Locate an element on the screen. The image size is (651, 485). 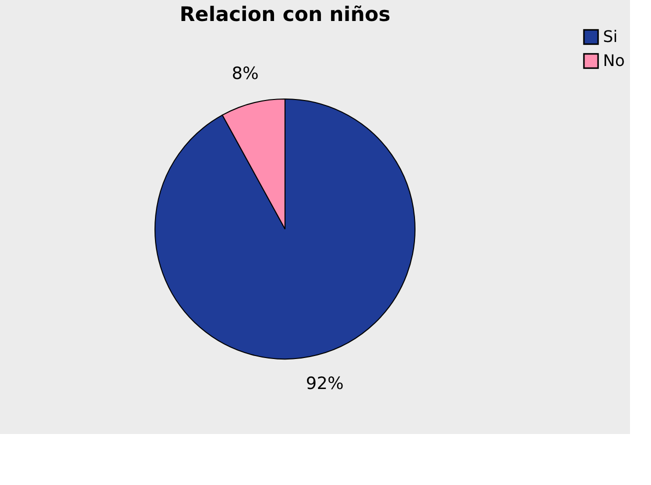
data-label: 92% is located at coordinates (325, 384).